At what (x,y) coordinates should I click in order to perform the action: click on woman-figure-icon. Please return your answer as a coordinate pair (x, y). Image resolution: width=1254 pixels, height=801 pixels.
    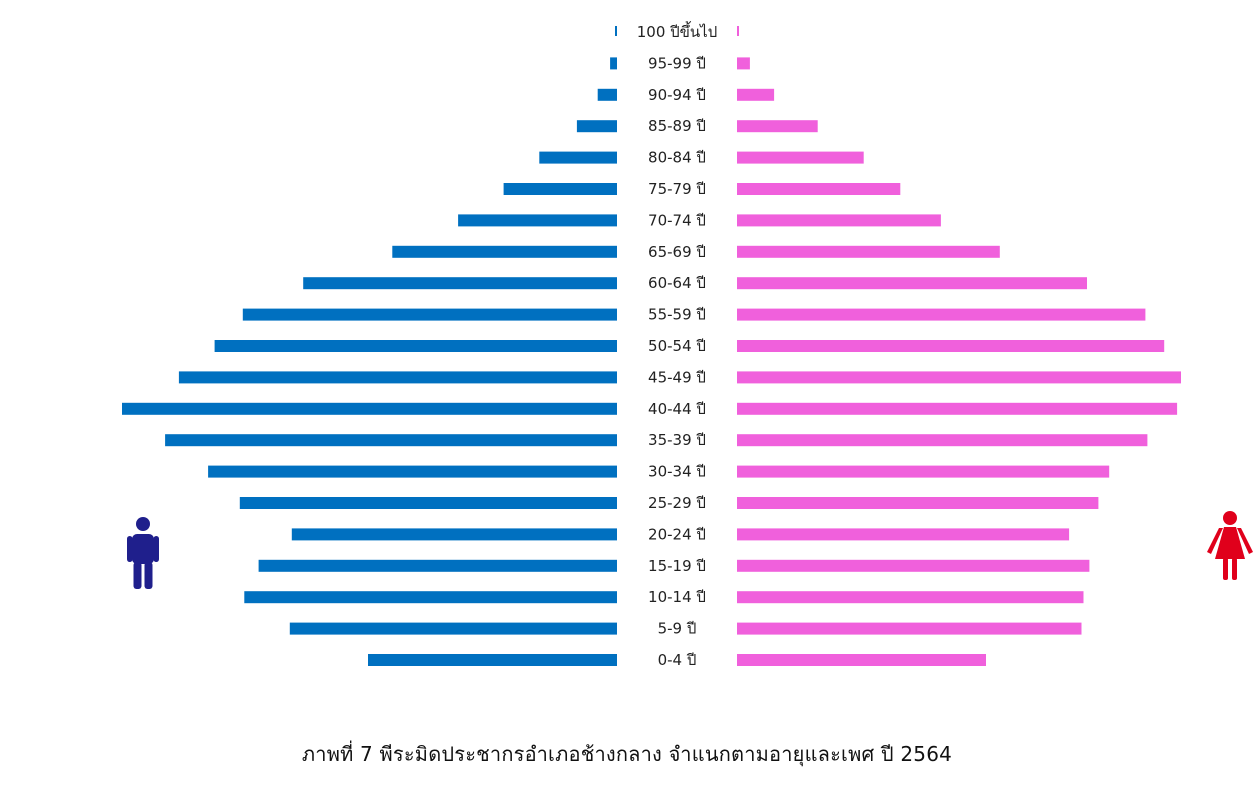
    Looking at the image, I should click on (1230, 545).